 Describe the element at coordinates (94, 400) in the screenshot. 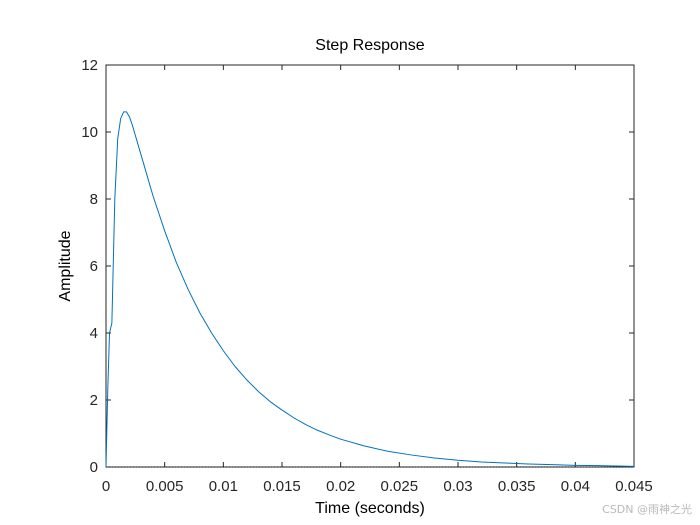

I see `y-tick-label: 2` at that location.